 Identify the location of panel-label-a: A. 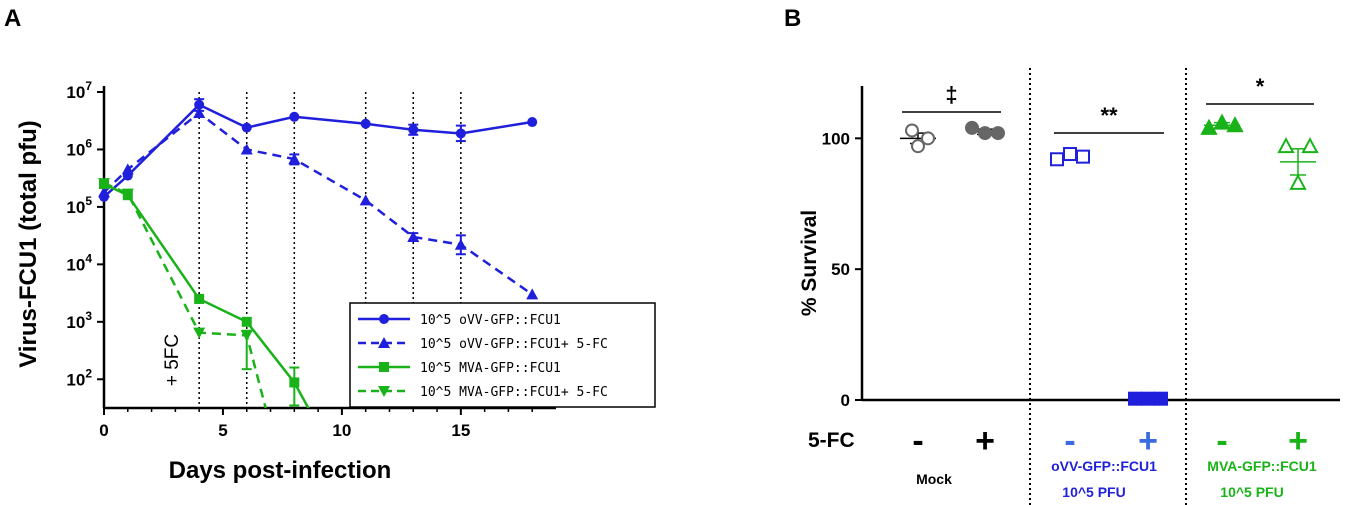
(12, 18).